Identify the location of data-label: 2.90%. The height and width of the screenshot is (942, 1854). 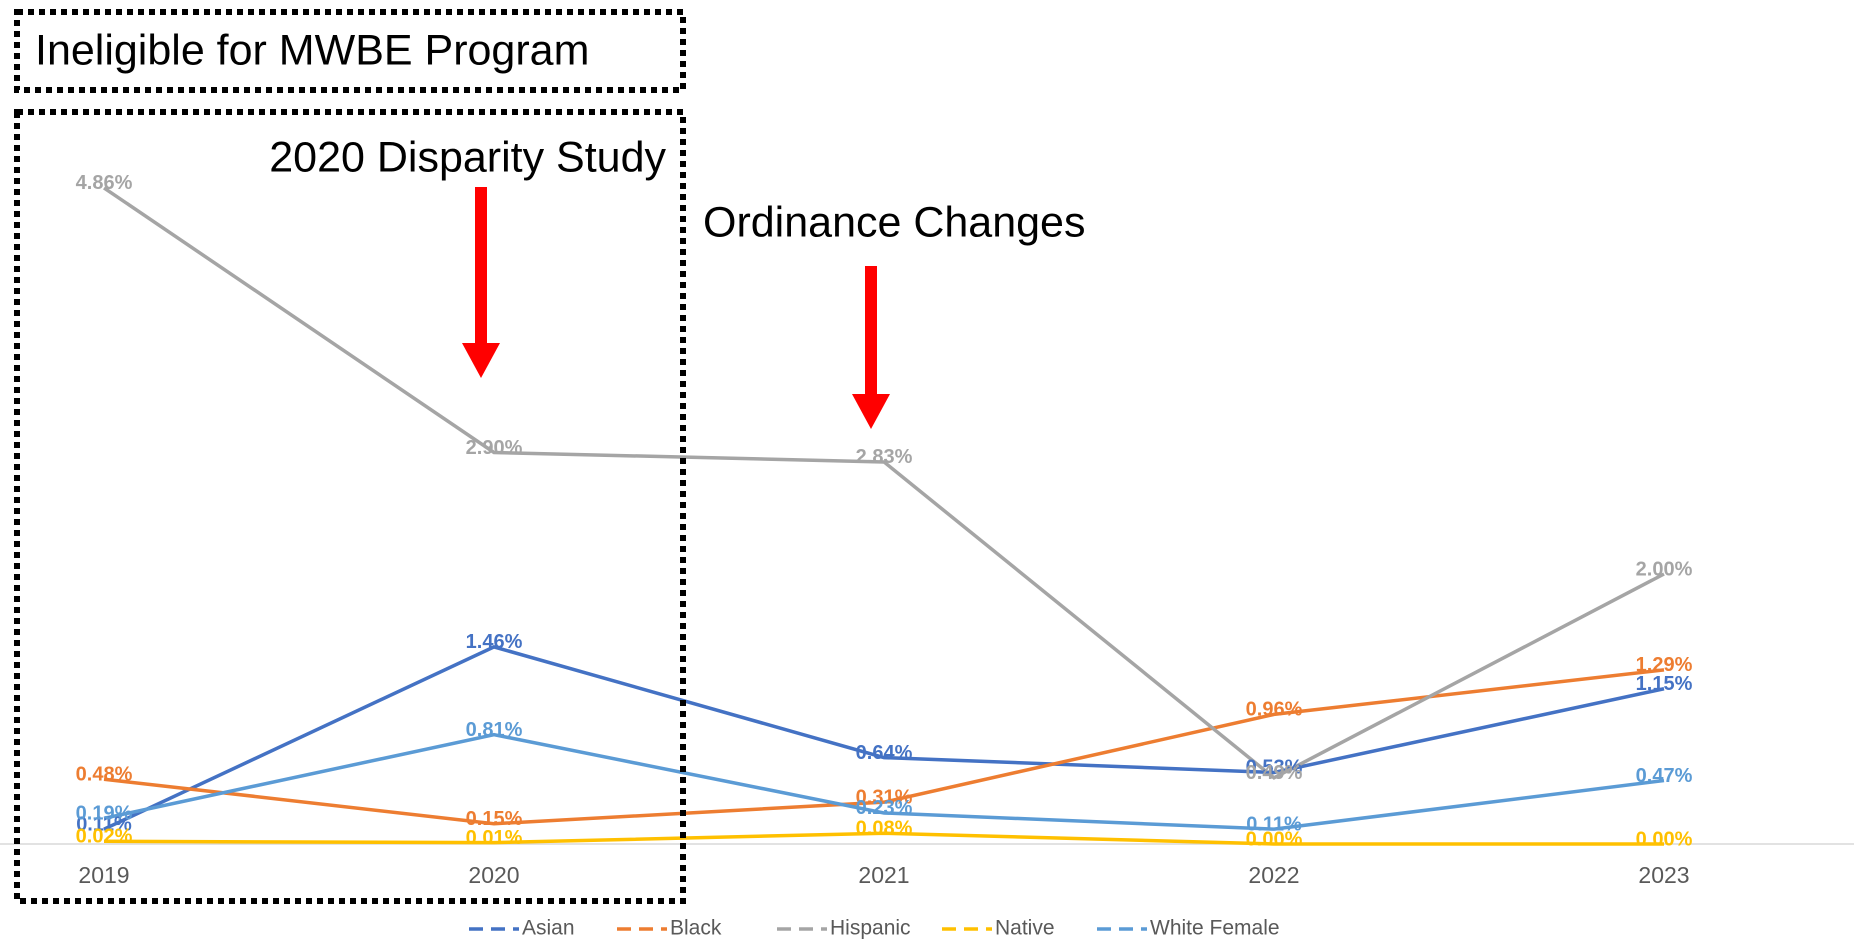
(494, 448).